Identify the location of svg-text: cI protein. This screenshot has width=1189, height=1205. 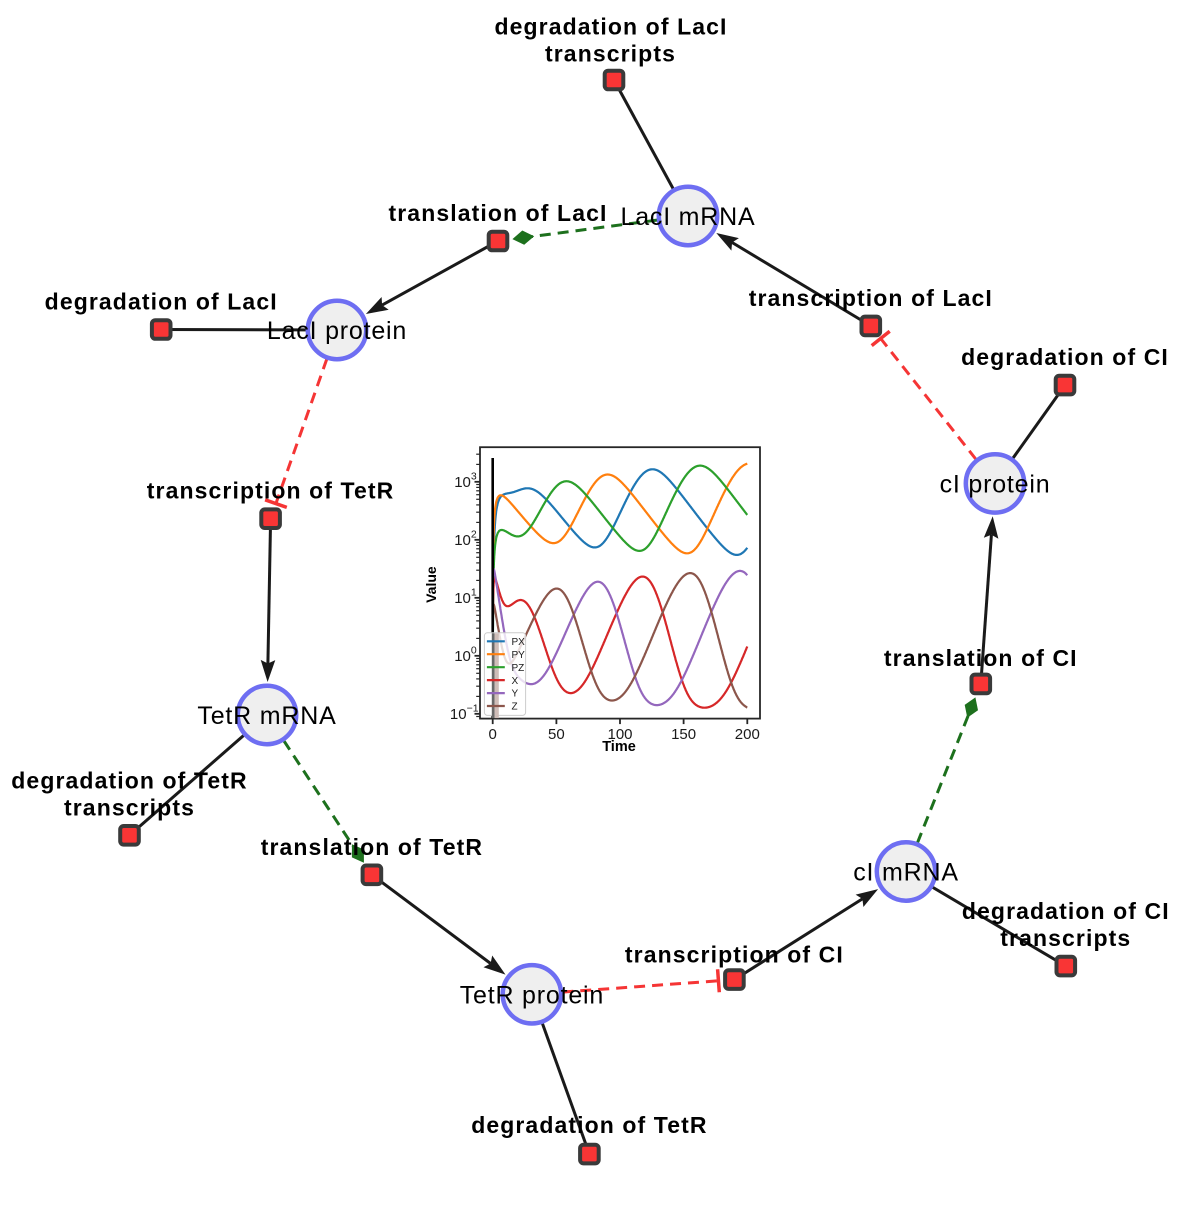
(995, 484).